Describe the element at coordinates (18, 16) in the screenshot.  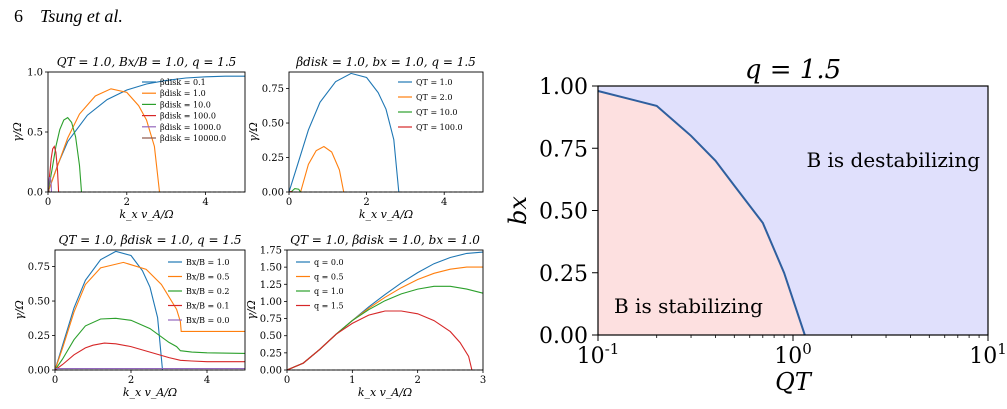
I see `page-number: 6` at that location.